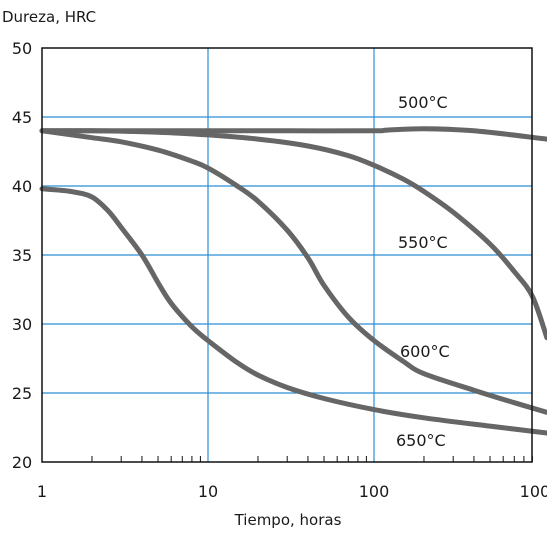 This screenshot has width=547, height=533. I want to click on x-tick-labels: 1 10 100 1000, so click(292, 491).